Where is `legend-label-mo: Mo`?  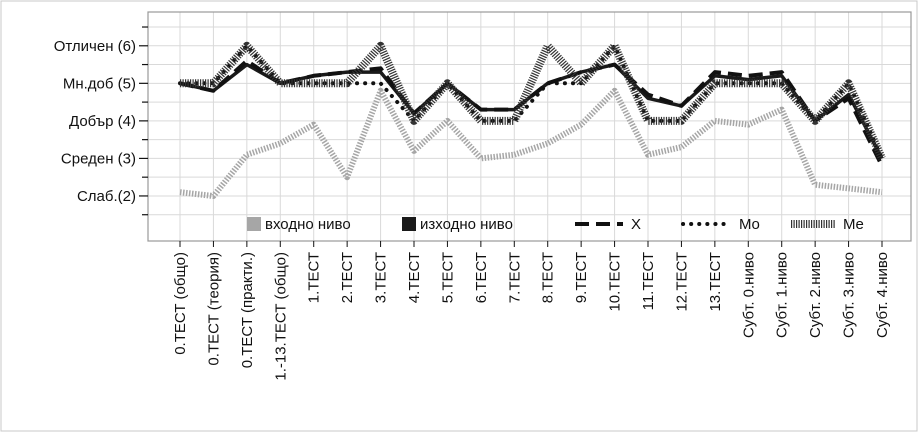 legend-label-mo: Mo is located at coordinates (749, 224).